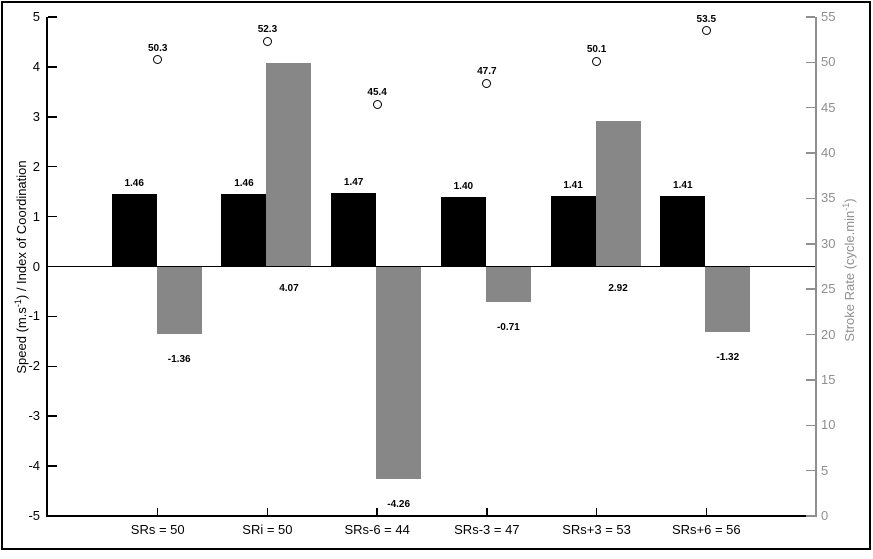  What do you see at coordinates (157, 529) in the screenshot?
I see `x-axis-tick-label: SRs = 50` at bounding box center [157, 529].